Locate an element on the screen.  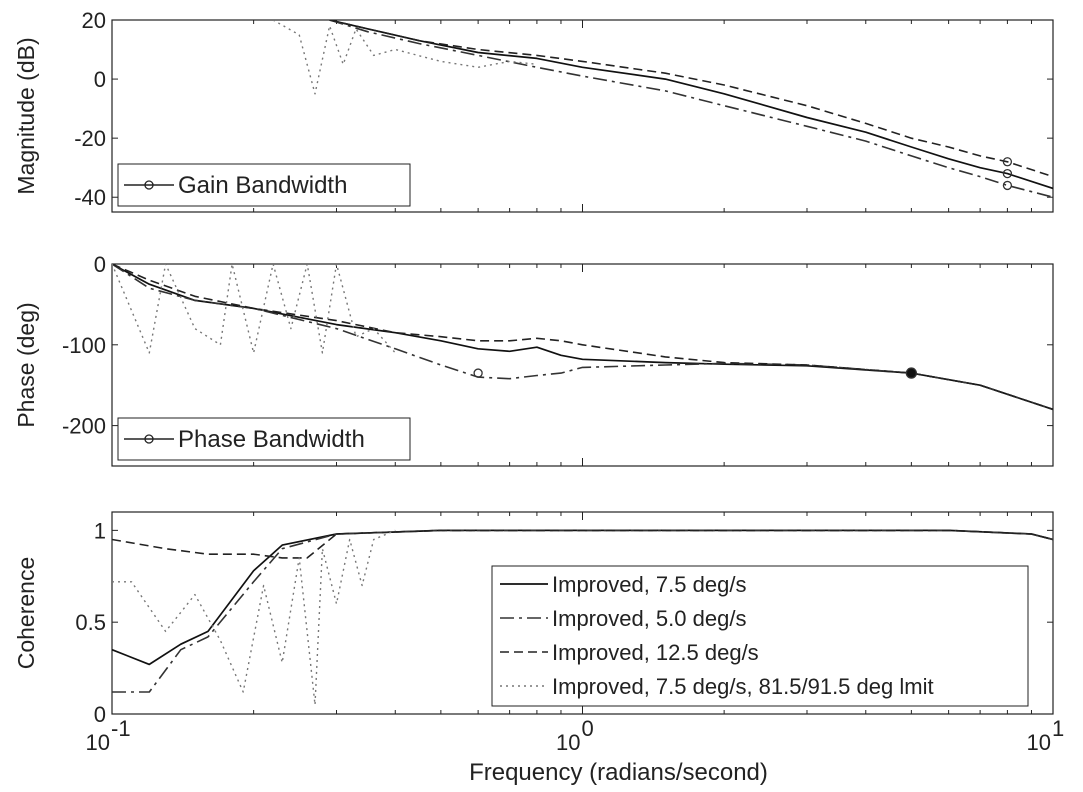
phase-legend: Phase Bandwidth is located at coordinates (264, 439).